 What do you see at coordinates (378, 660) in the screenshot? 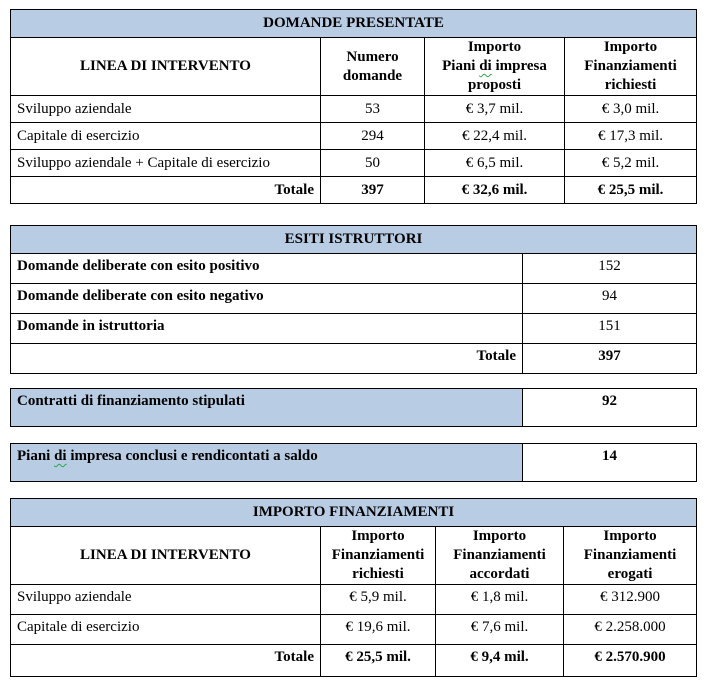
I see `cell-totale-richiesti: € 25,5 mil.` at bounding box center [378, 660].